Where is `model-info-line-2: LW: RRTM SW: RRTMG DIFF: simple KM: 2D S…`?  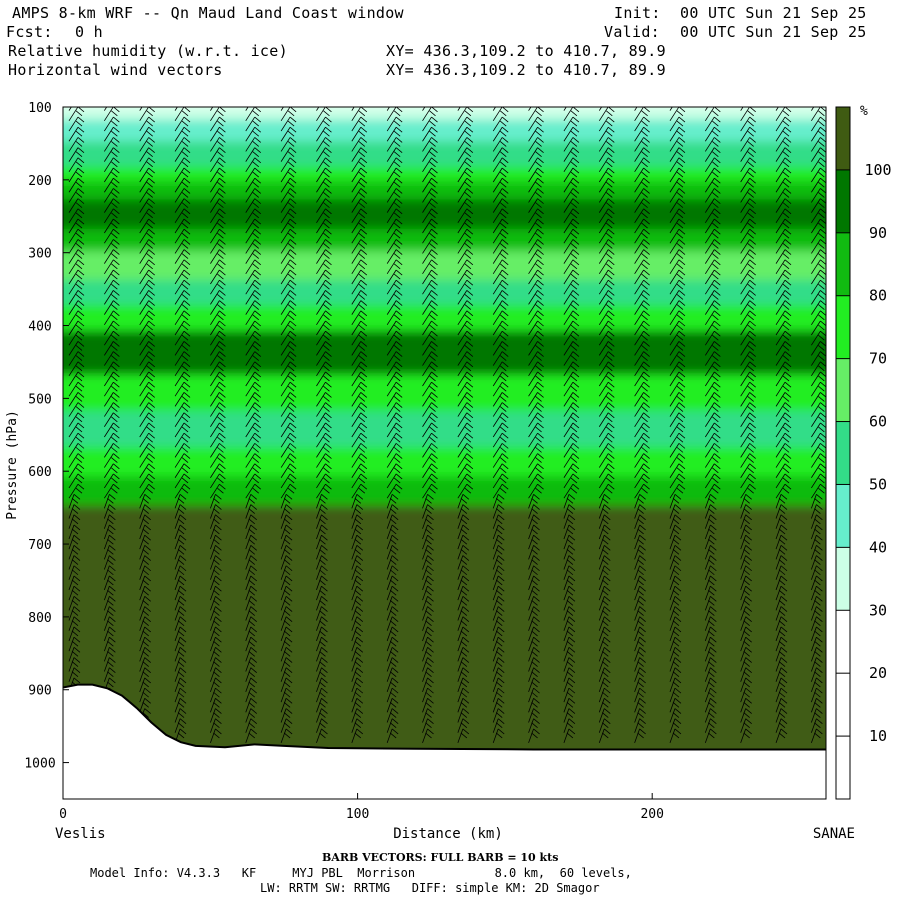
model-info-line-2: LW: RRTM SW: RRTMG DIFF: simple KM: 2D S… is located at coordinates (430, 888).